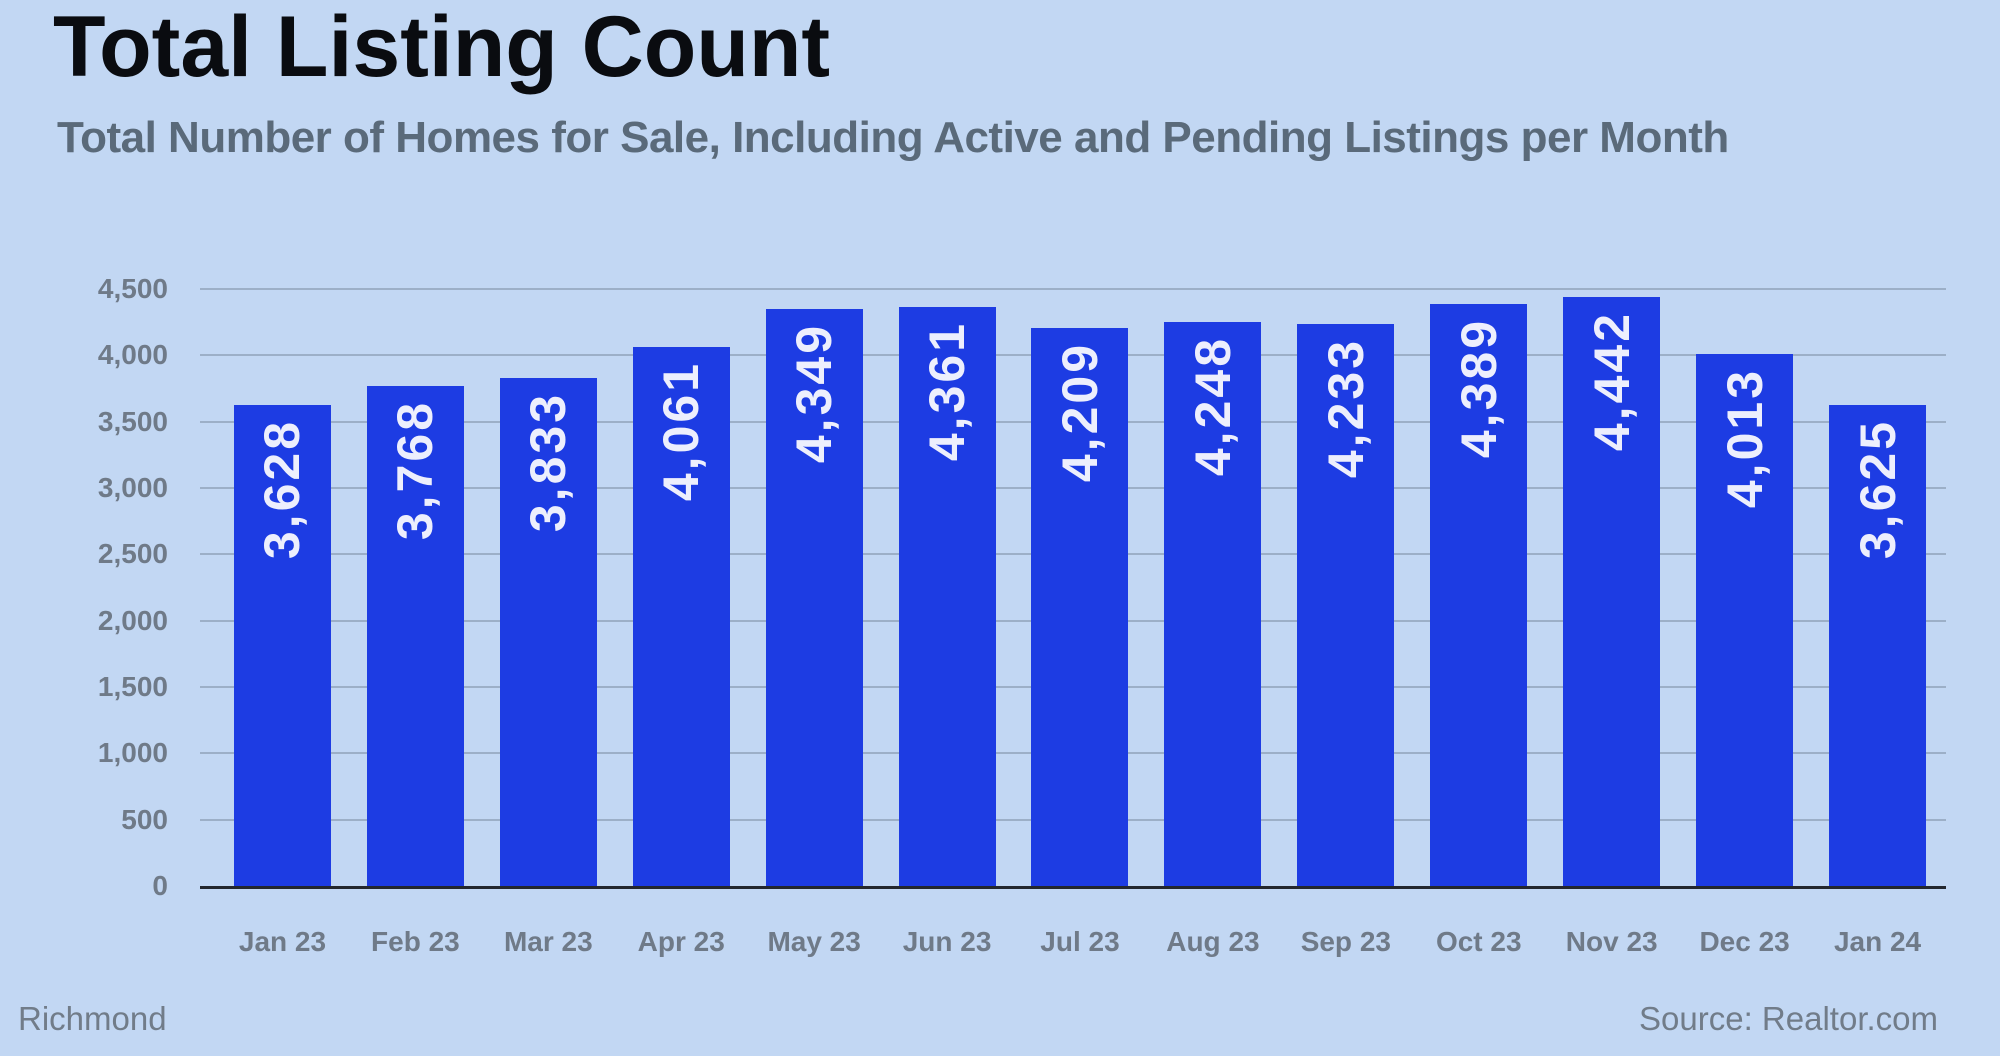  Describe the element at coordinates (442, 47) in the screenshot. I see `chart-title: Total Listing Count` at that location.